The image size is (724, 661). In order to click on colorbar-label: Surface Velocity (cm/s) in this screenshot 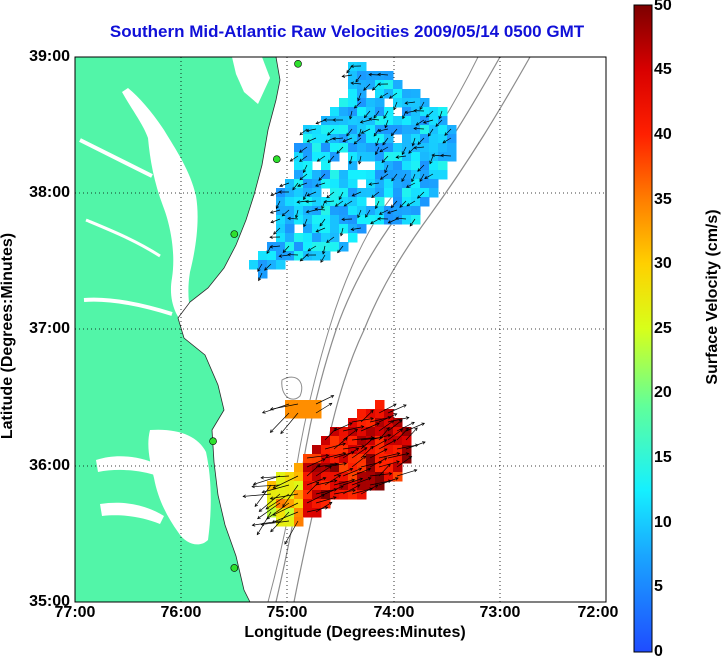, I will do `click(713, 297)`.